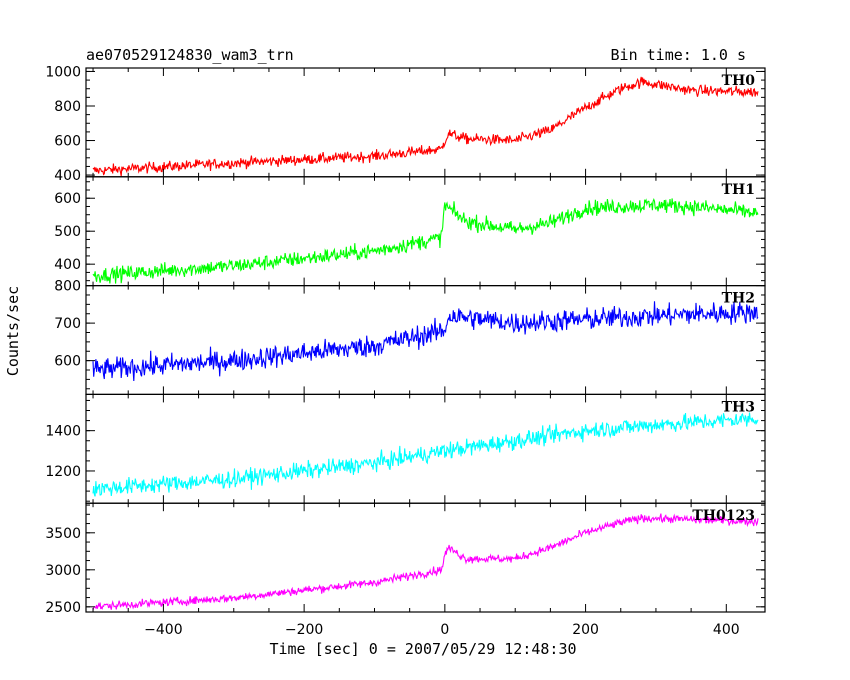 The image size is (850, 680). I want to click on series-th0123, so click(425, 562).